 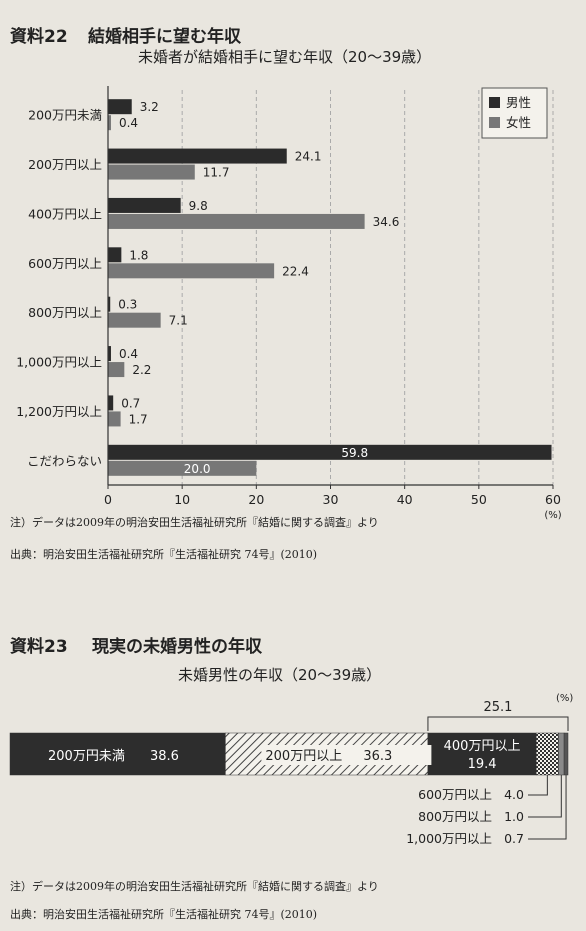 What do you see at coordinates (164, 756) in the screenshot?
I see `segment-value: 38.6` at bounding box center [164, 756].